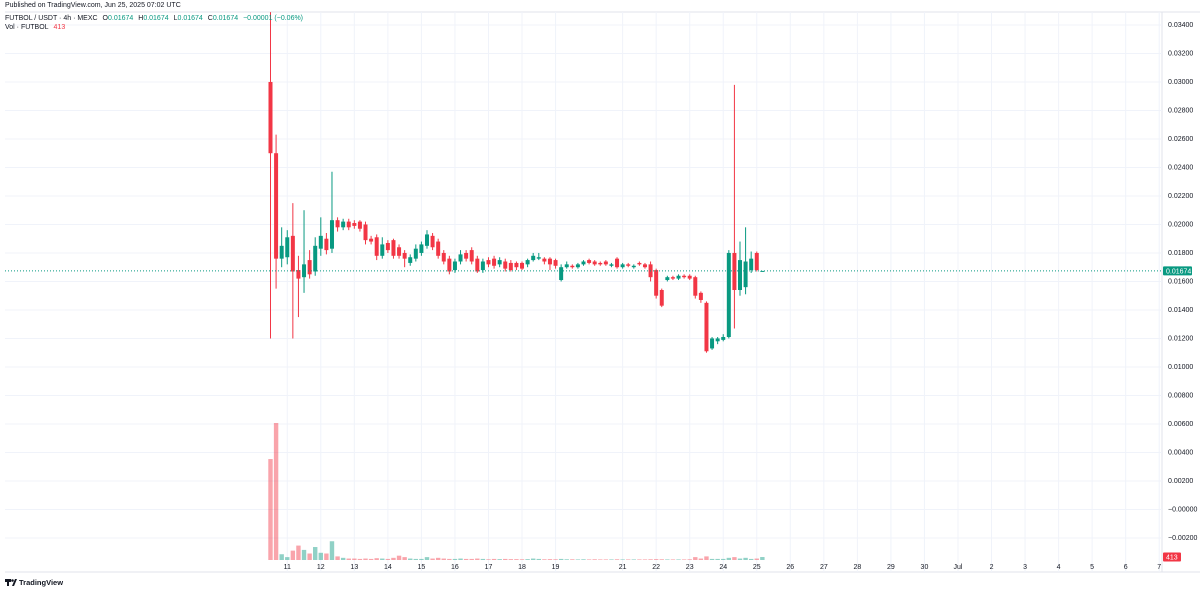 This screenshot has height=591, width=1200. Describe the element at coordinates (656, 567) in the screenshot. I see `x-tick-label: 22` at that location.